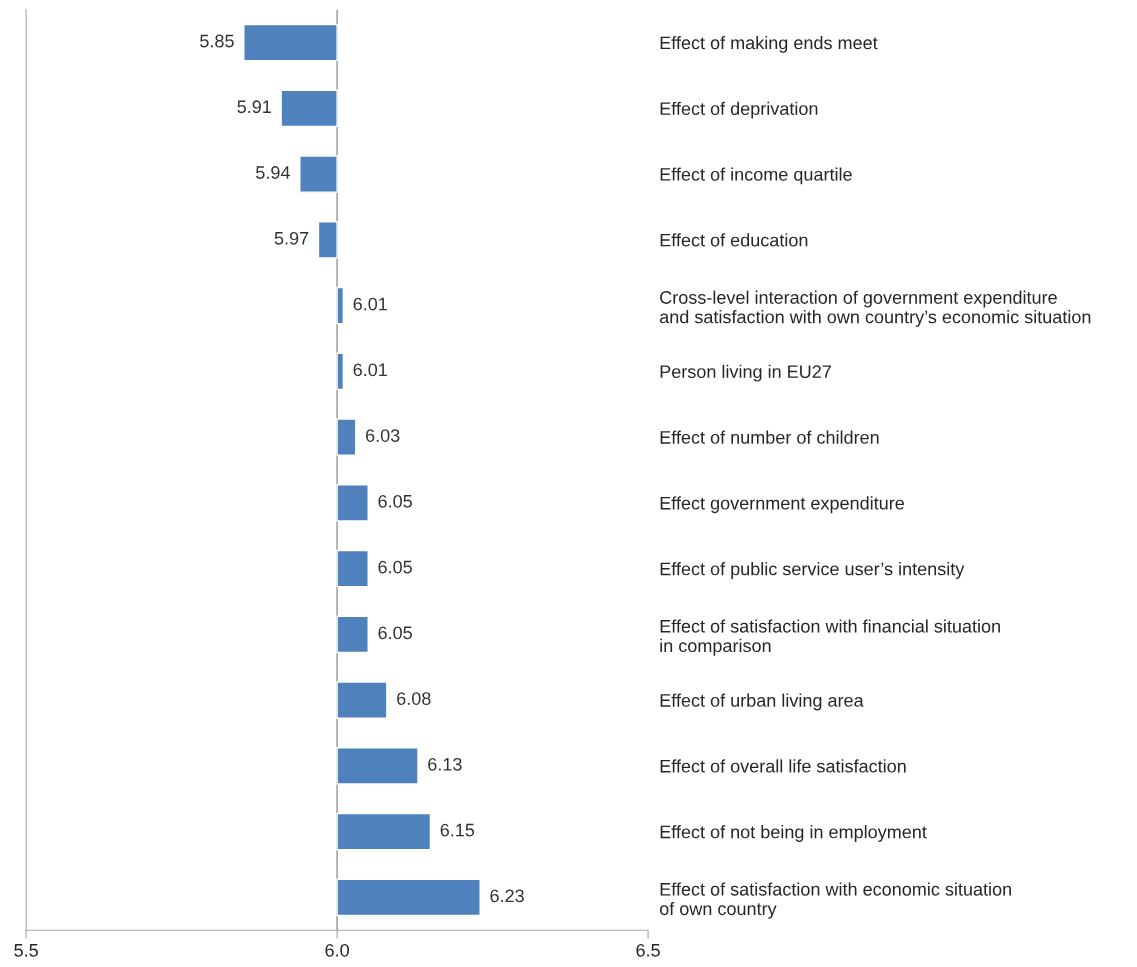 The width and height of the screenshot is (1137, 967). I want to click on y-tick-label: Person living in EU27, so click(745, 373).